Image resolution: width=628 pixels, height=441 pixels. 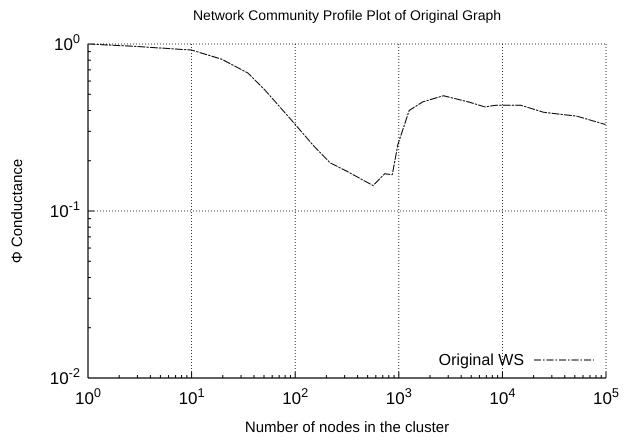 I want to click on y-tick-label: 10$^{0}$, so click(x=67, y=42).